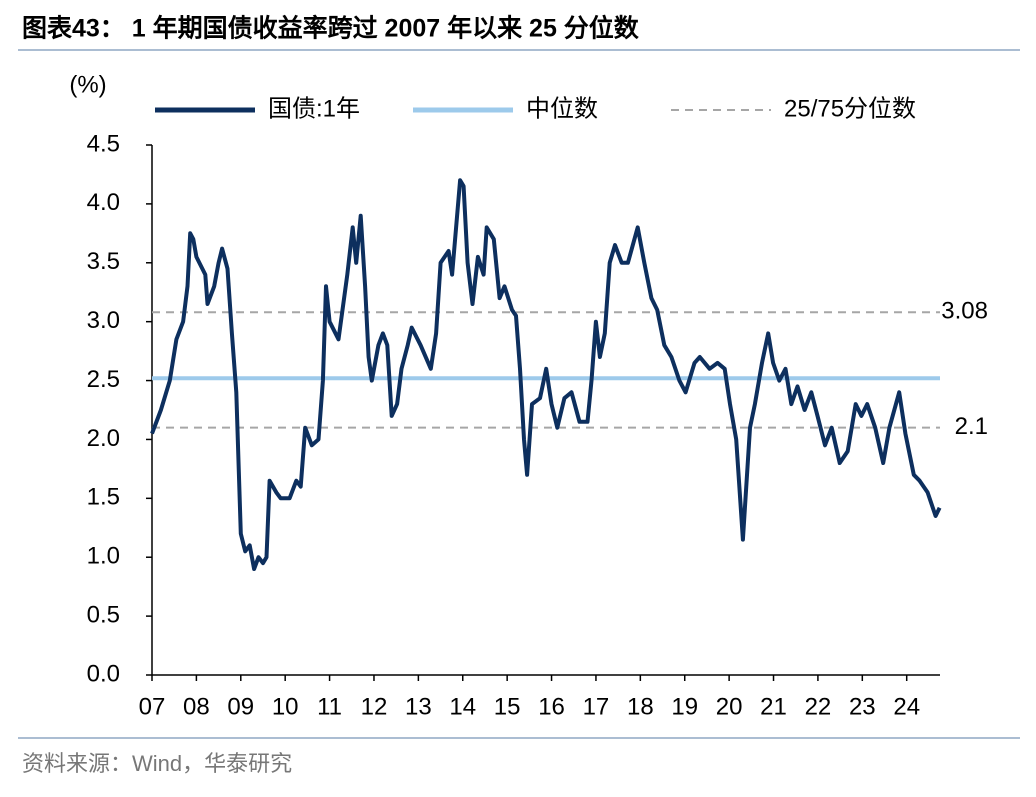  What do you see at coordinates (152, 706) in the screenshot?
I see `x-tick-label: 07` at bounding box center [152, 706].